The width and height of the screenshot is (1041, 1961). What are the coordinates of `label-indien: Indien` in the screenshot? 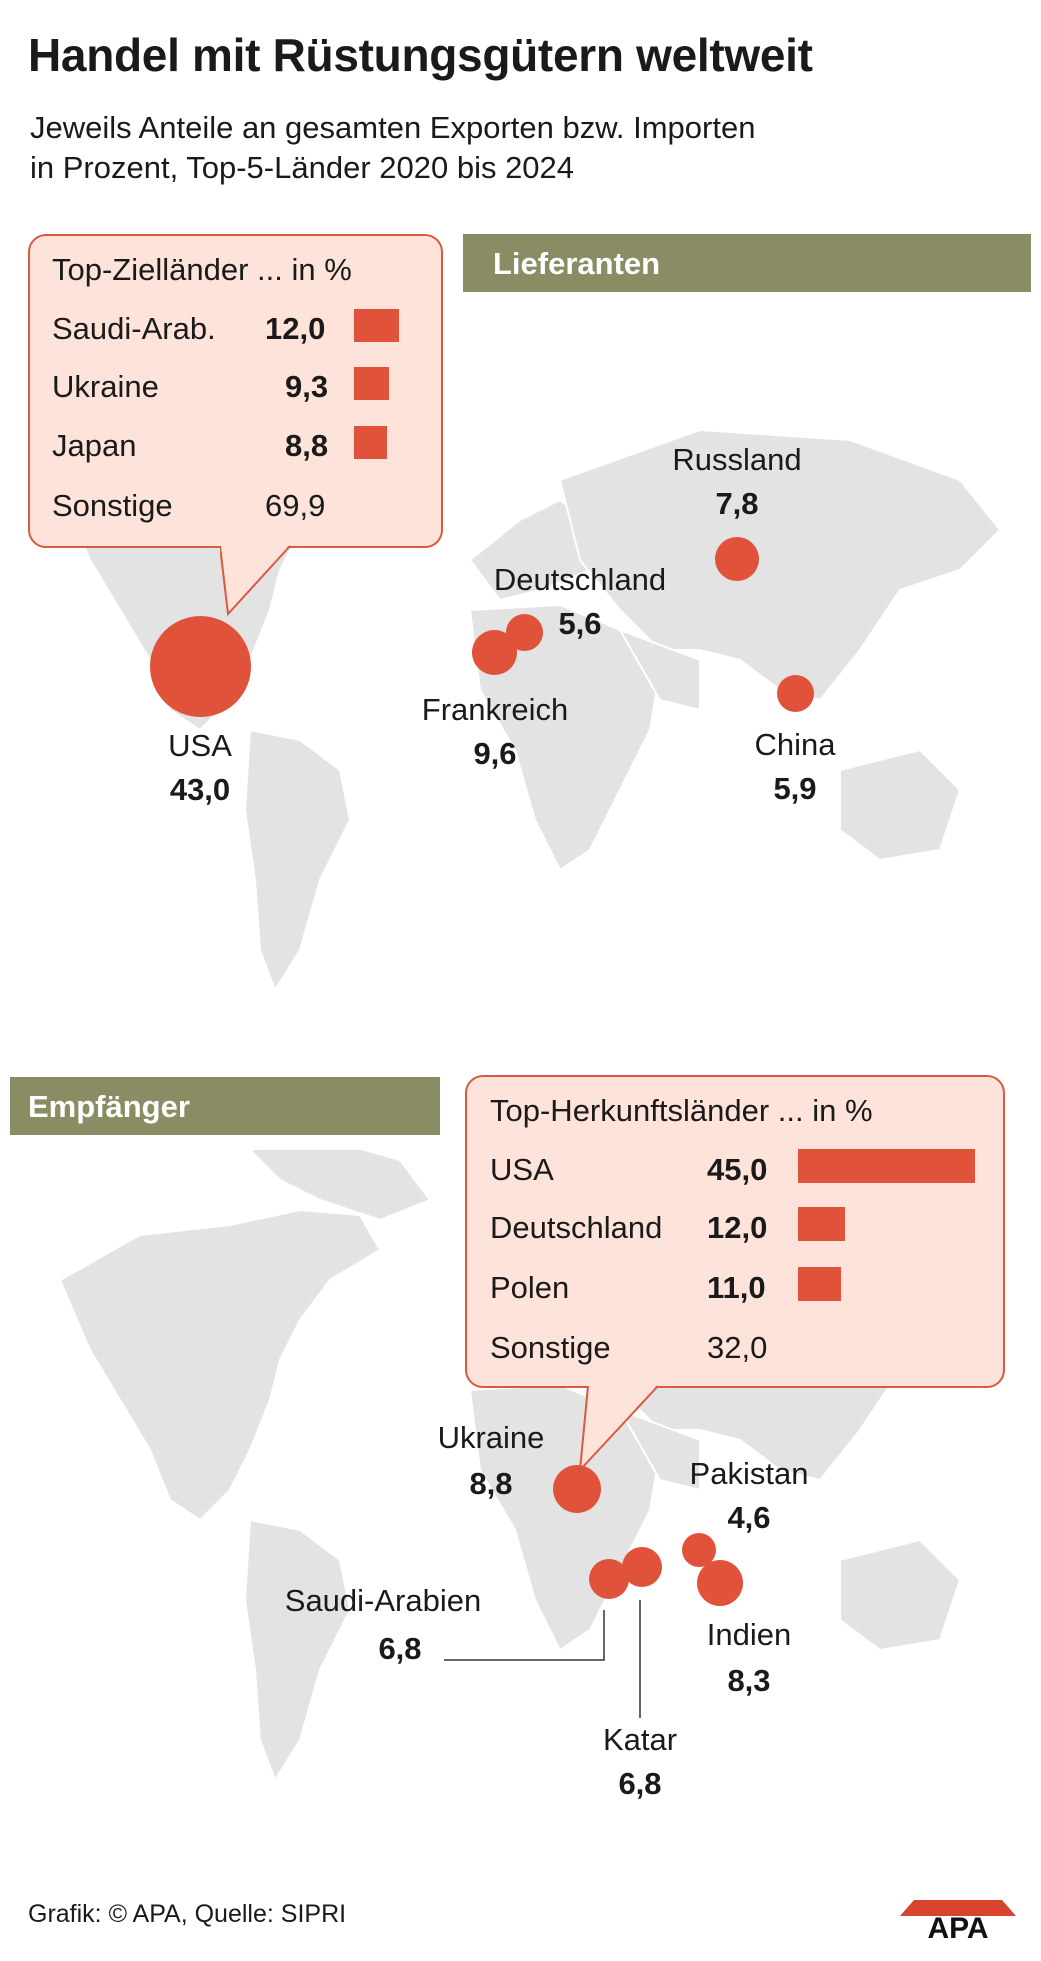 It's located at (749, 1634).